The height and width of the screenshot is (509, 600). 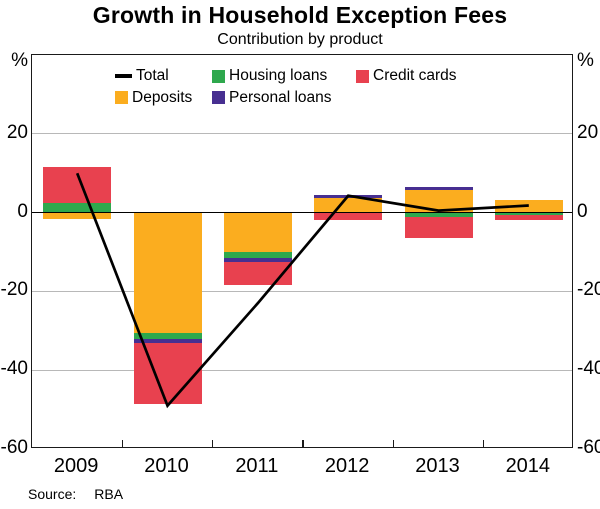 What do you see at coordinates (588, 447) in the screenshot?
I see `y-tick-label-right: -60` at bounding box center [588, 447].